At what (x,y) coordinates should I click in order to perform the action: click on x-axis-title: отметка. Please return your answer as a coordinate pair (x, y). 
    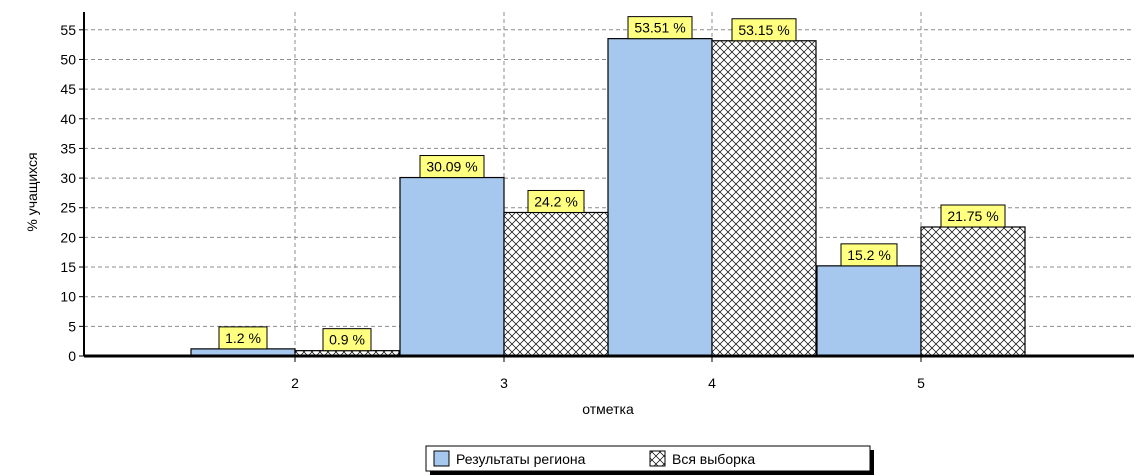
    Looking at the image, I should click on (608, 409).